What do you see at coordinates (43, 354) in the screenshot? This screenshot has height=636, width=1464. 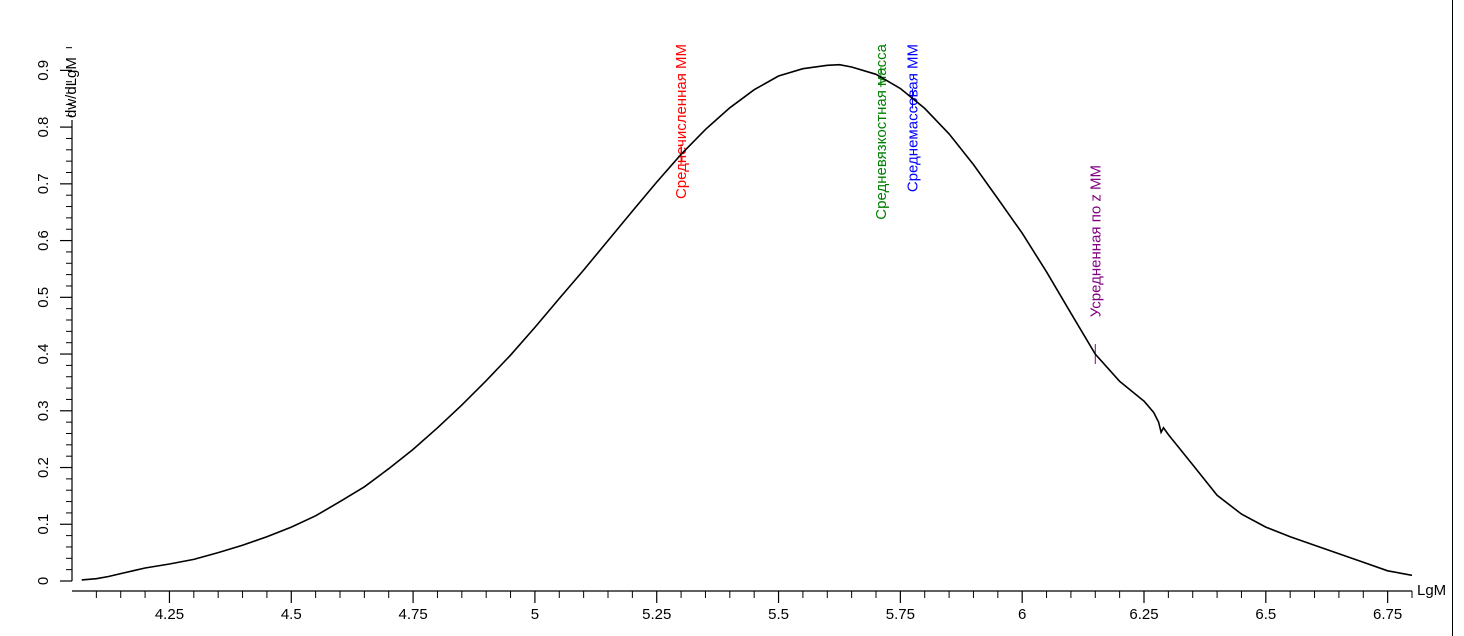 I see `y-tick-label: 0.4` at bounding box center [43, 354].